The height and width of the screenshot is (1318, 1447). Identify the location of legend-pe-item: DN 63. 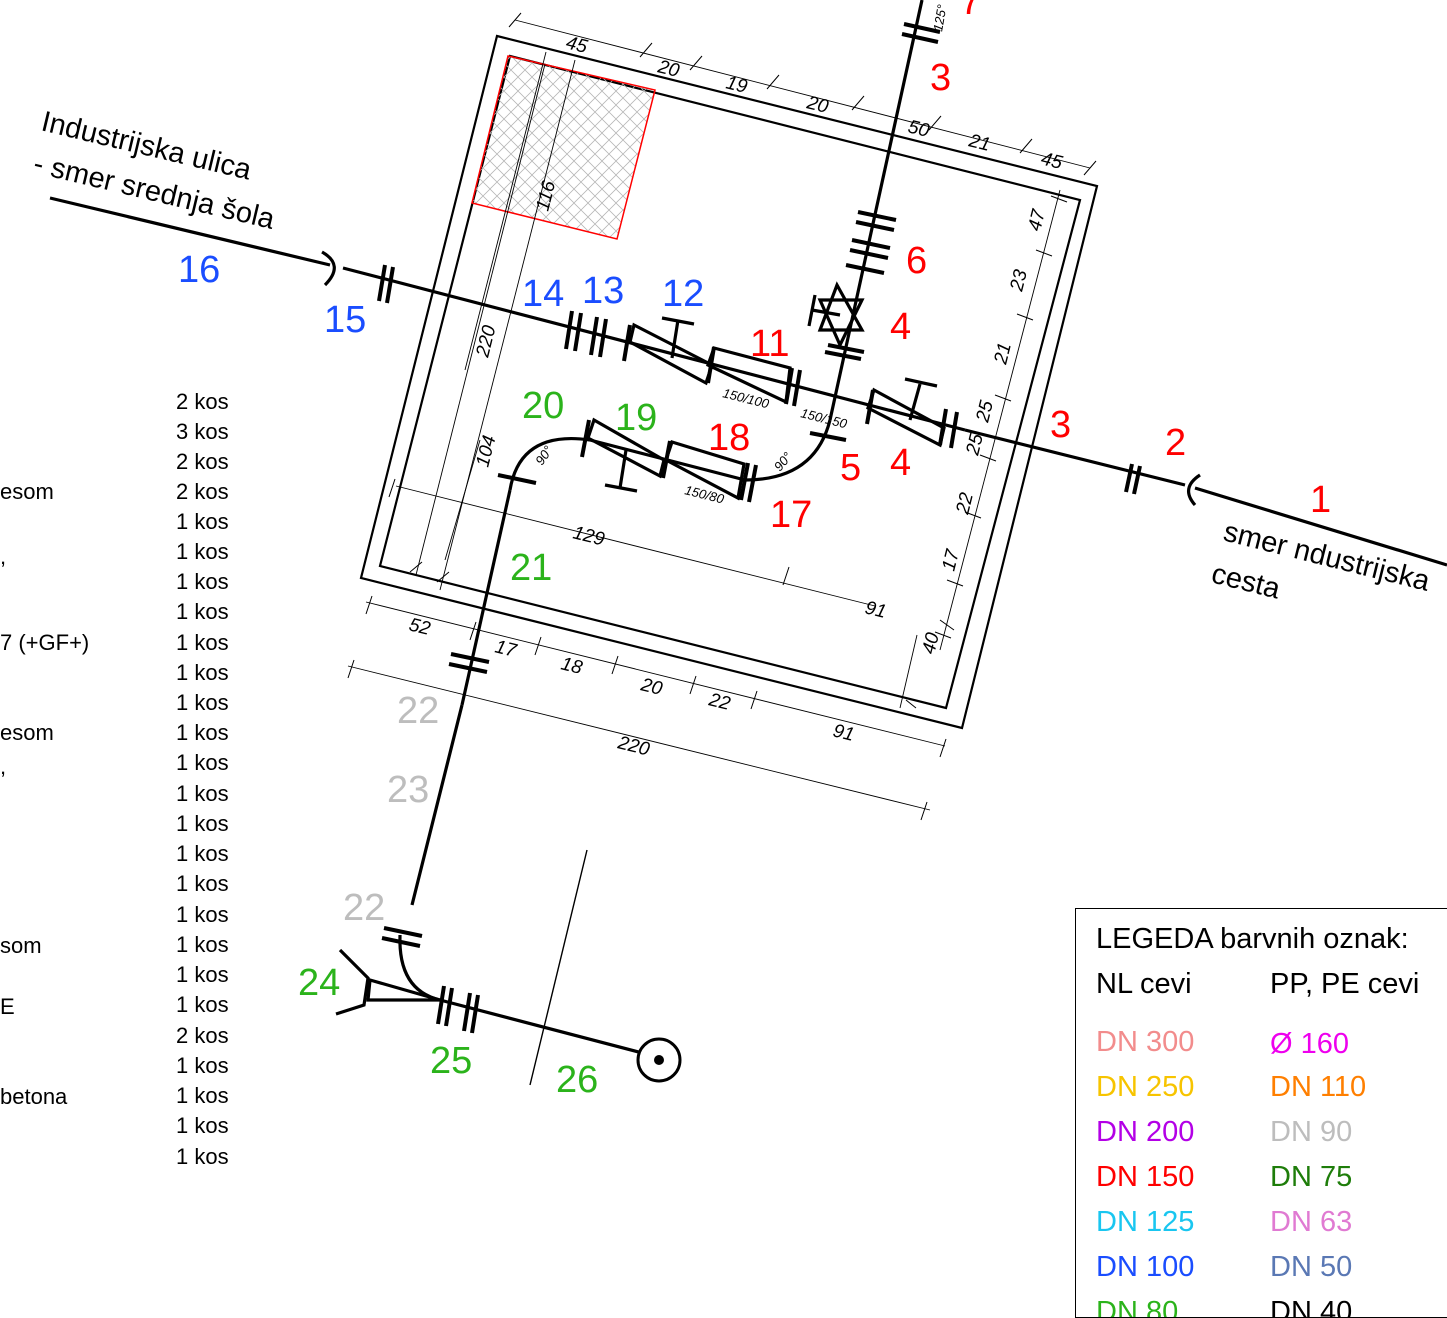
(1311, 1222).